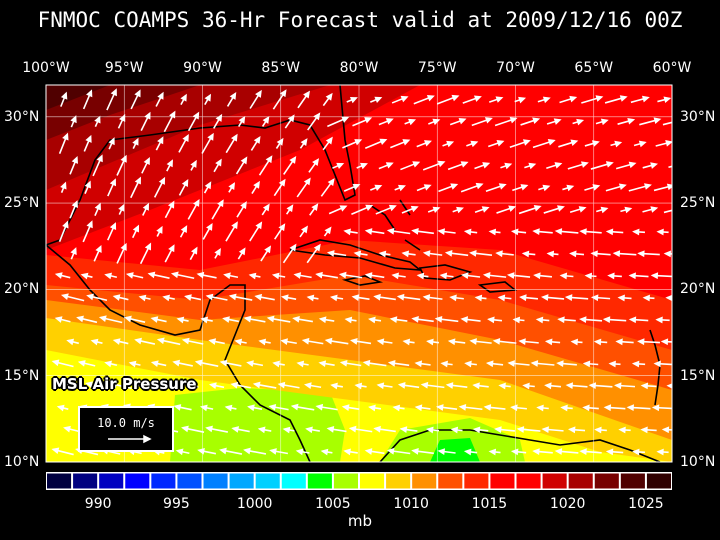 The width and height of the screenshot is (720, 540). I want to click on colorbar-label: 1020, so click(567, 504).